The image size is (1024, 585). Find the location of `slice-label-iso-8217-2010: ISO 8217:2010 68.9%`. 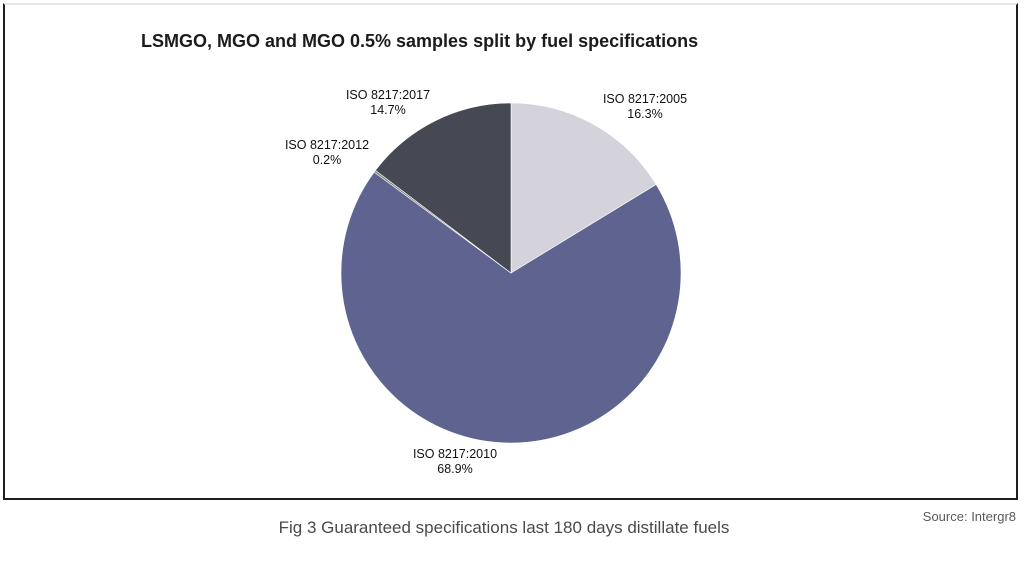

slice-label-iso-8217-2010: ISO 8217:2010 68.9% is located at coordinates (455, 462).